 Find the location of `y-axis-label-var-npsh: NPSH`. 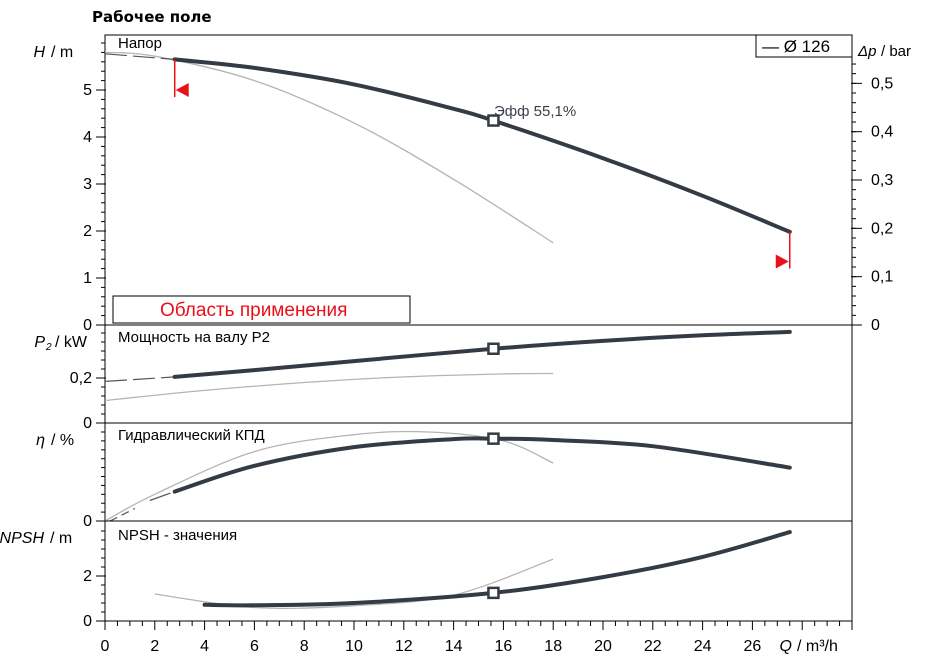

y-axis-label-var-npsh: NPSH is located at coordinates (22, 538).